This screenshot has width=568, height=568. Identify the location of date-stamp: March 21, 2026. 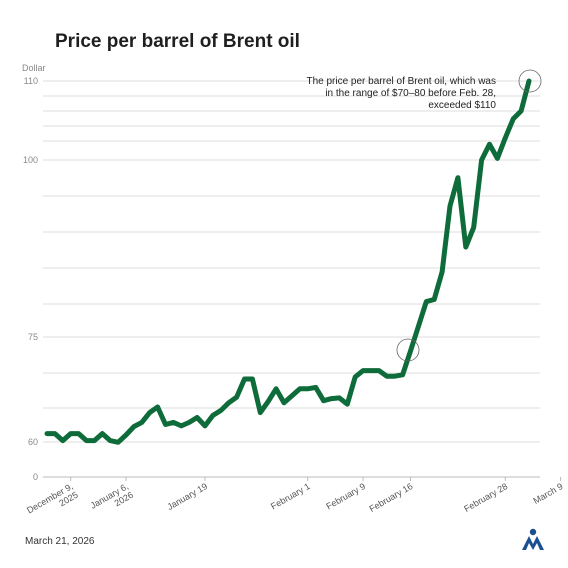
(60, 541).